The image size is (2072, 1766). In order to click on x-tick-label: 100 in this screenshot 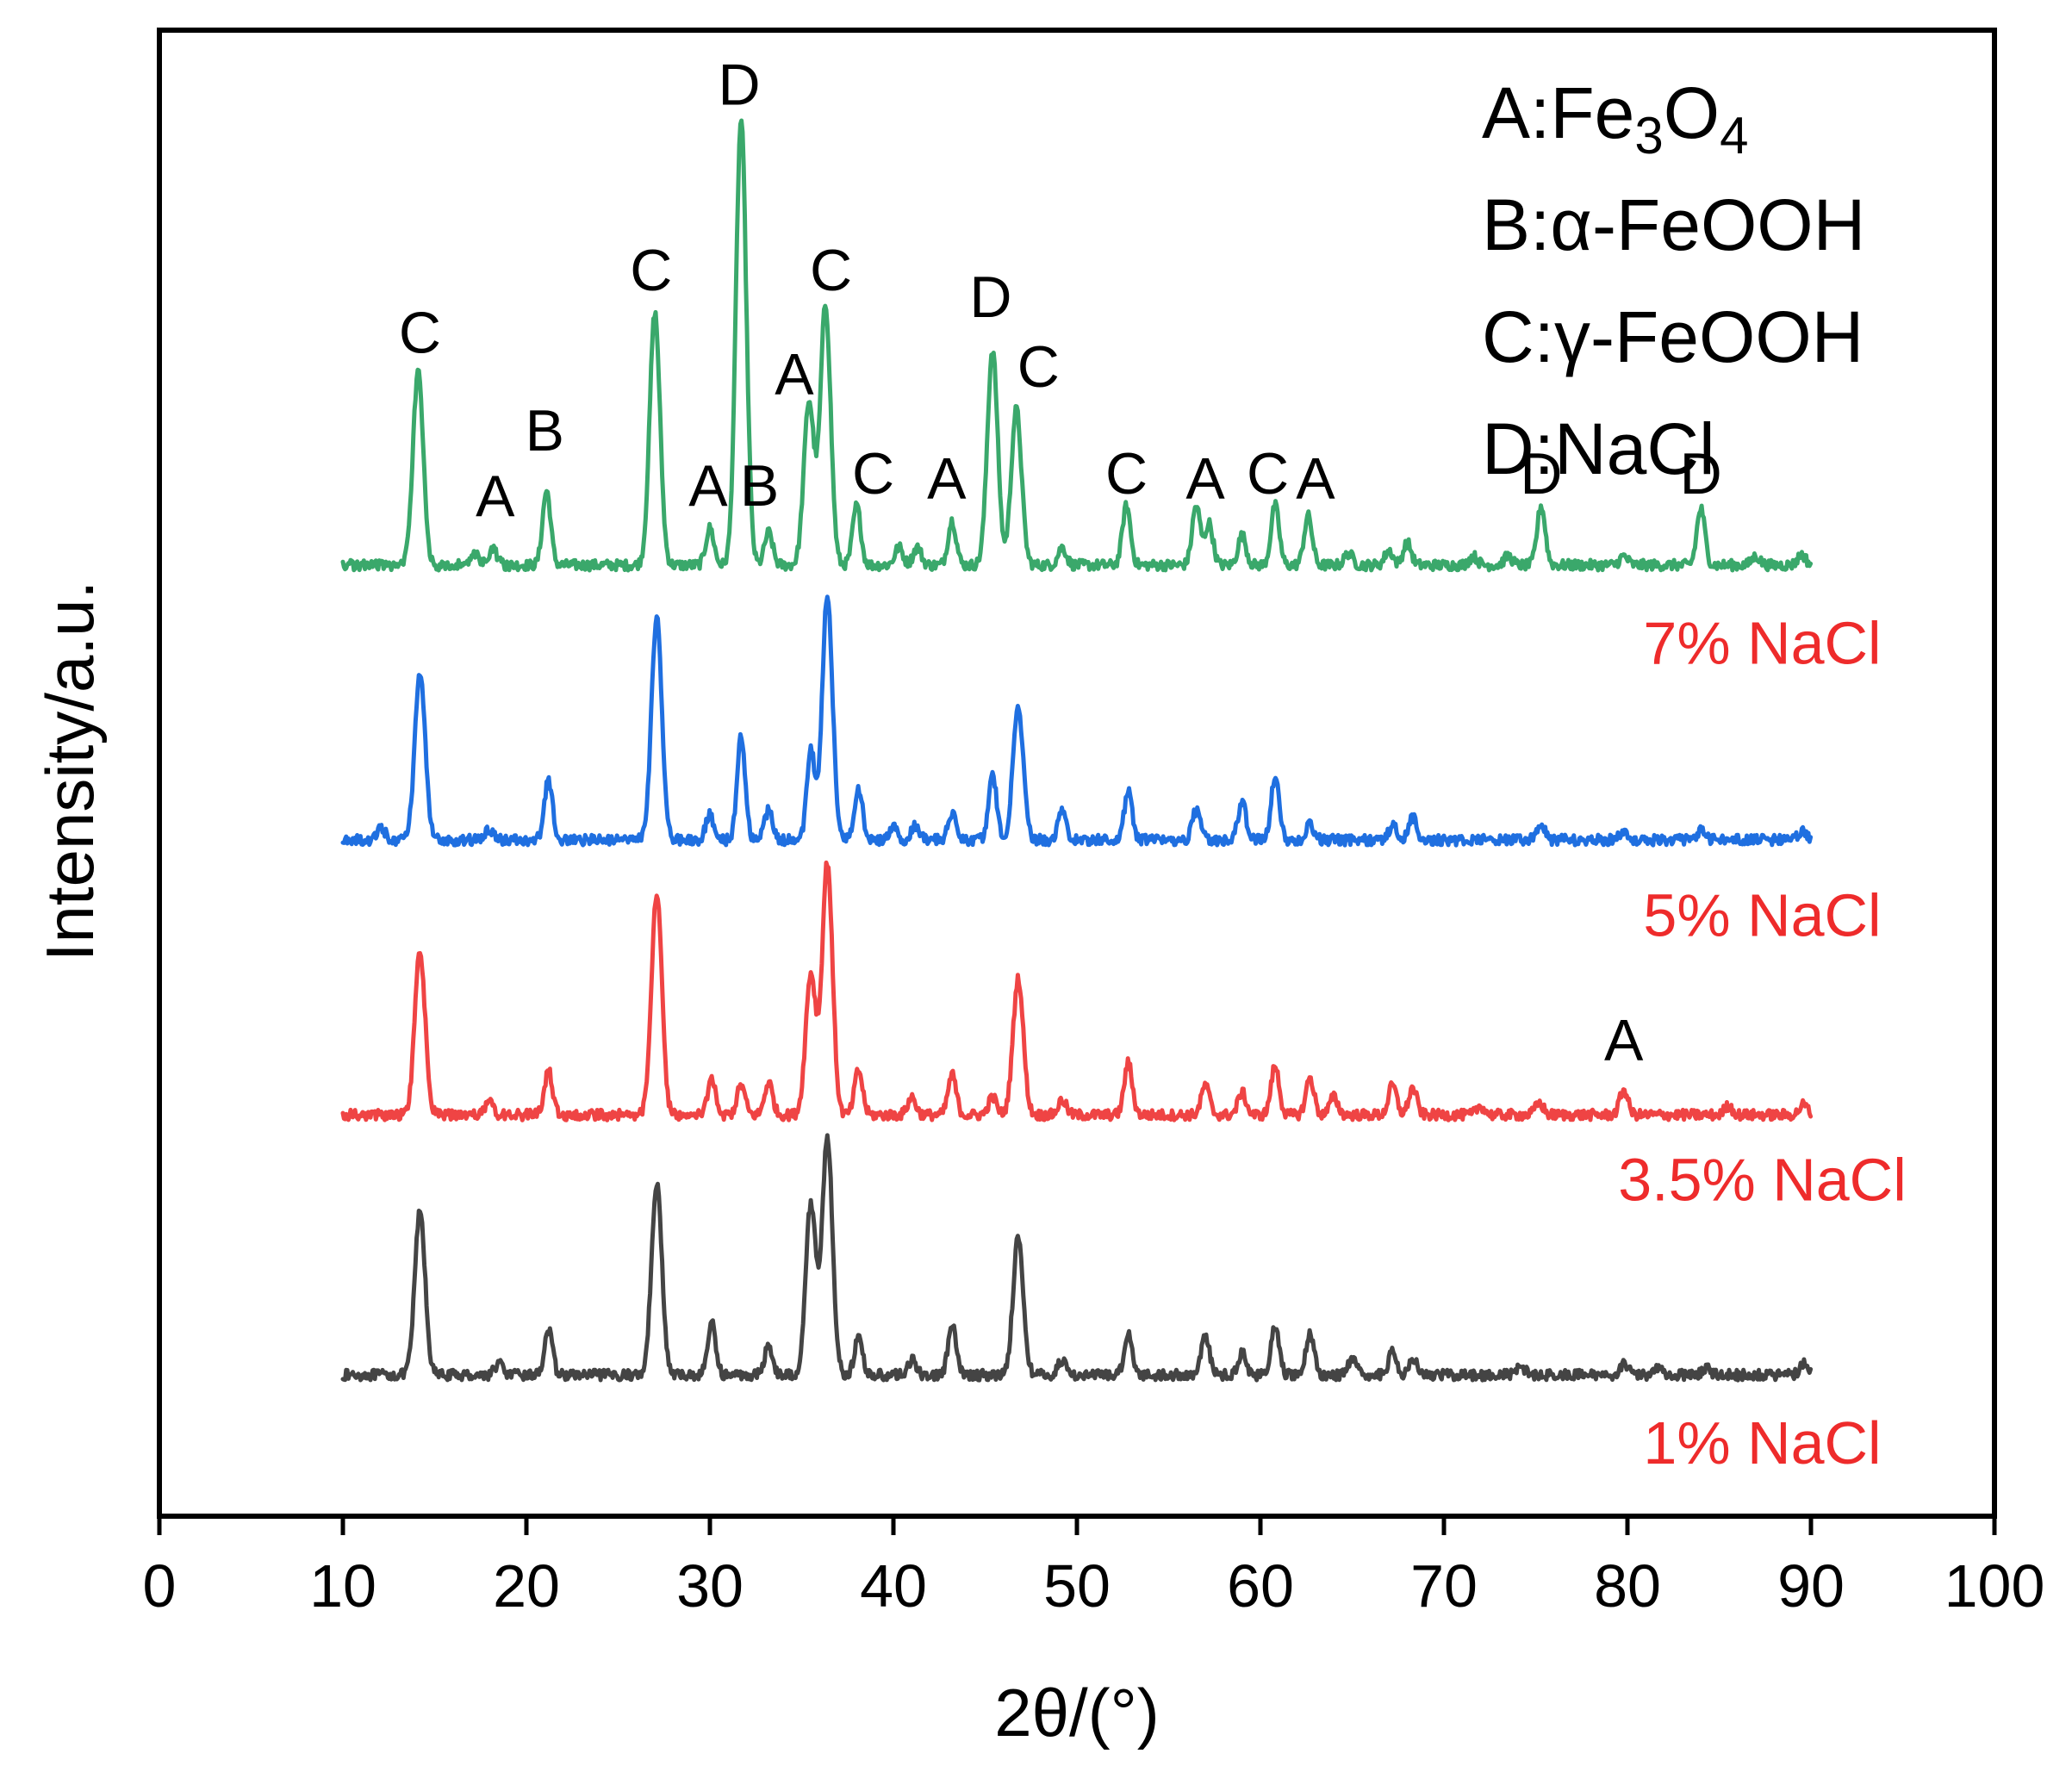, I will do `click(1995, 1586)`.